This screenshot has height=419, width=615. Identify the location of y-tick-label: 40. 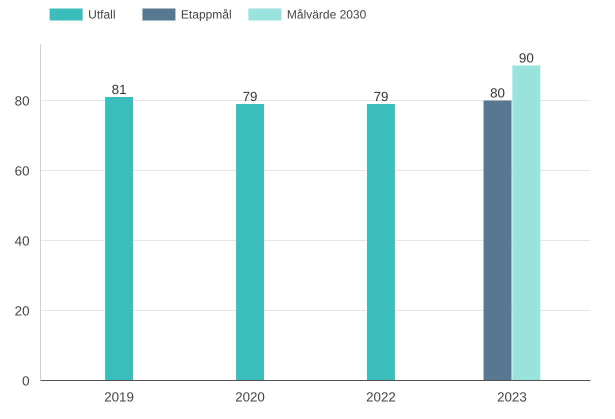
(22, 241).